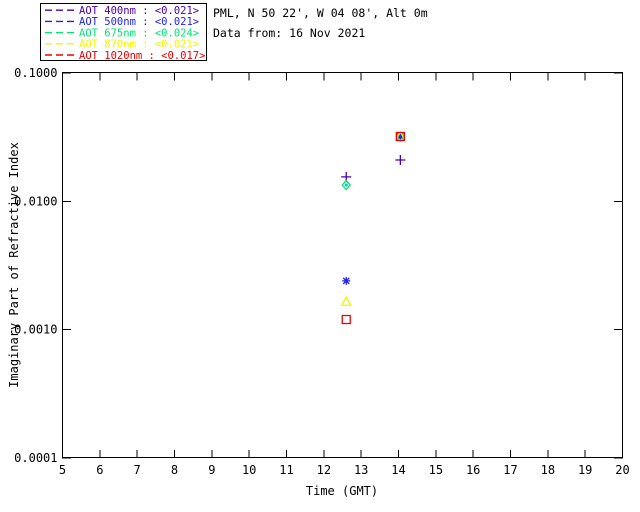 This screenshot has width=640, height=512. I want to click on marker-aot-870nm, so click(346, 300).